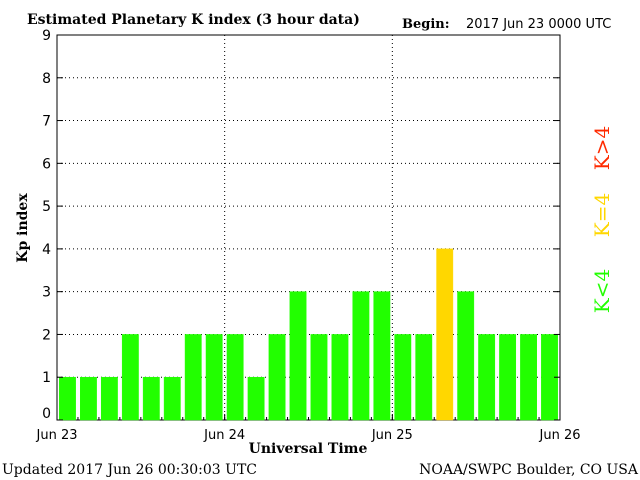 The image size is (640, 480). What do you see at coordinates (308, 428) in the screenshot?
I see `x-axis-ticks: Jun 23 Jun 24 Jun 25 Jun 26` at bounding box center [308, 428].